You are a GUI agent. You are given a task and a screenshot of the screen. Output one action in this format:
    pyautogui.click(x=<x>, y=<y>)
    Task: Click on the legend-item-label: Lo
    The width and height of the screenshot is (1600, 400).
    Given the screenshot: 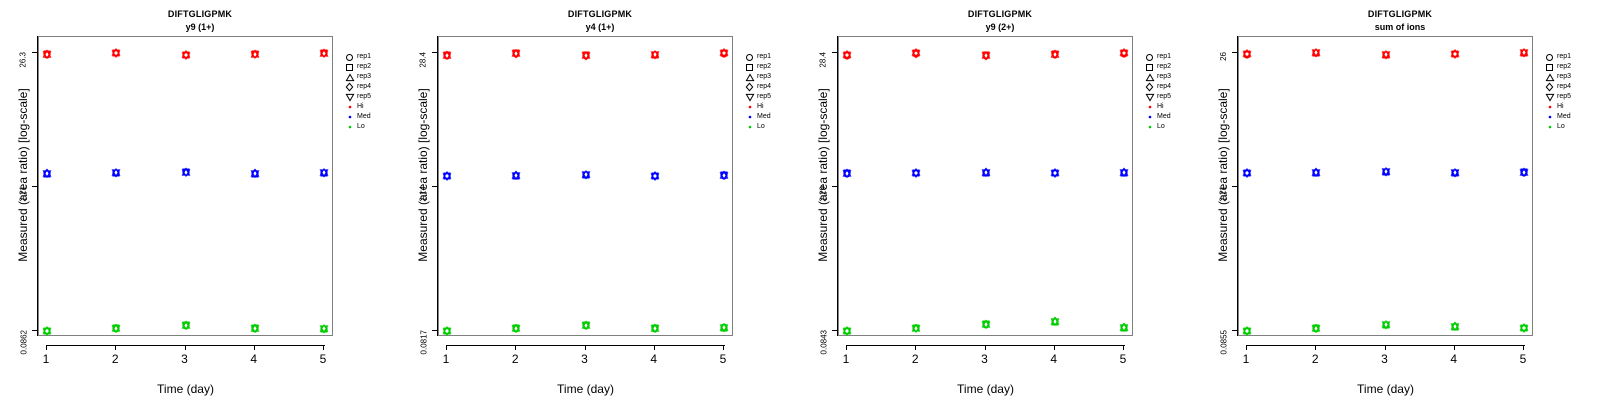 What is the action you would take?
    pyautogui.click(x=1561, y=126)
    